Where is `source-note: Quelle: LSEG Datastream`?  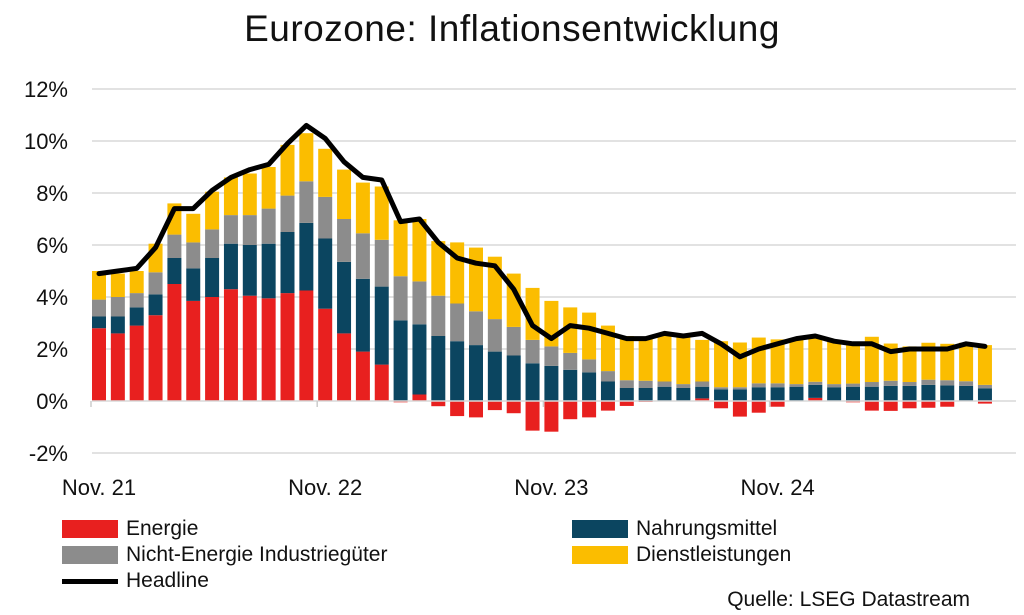 source-note: Quelle: LSEG Datastream is located at coordinates (848, 599).